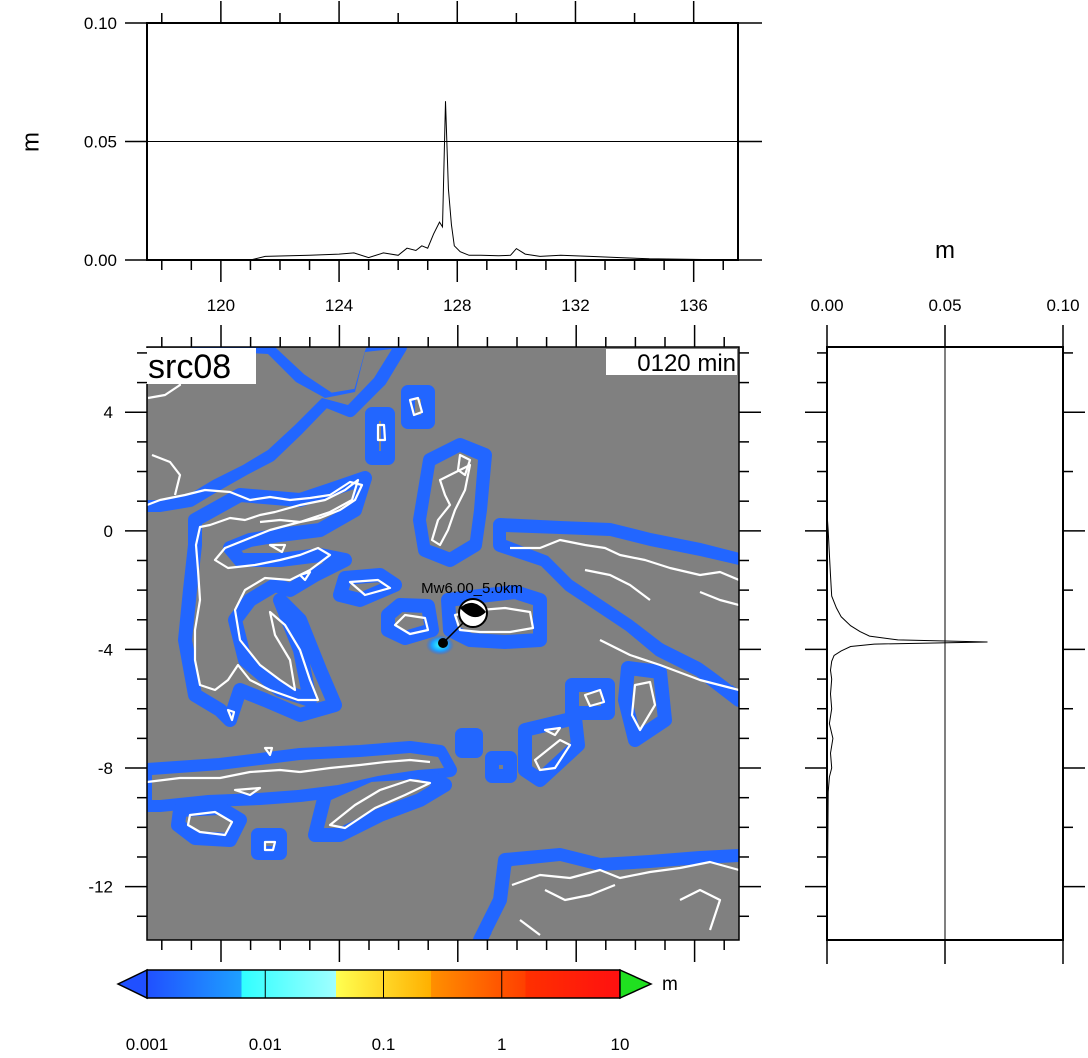  What do you see at coordinates (147, 1044) in the screenshot?
I see `colorbar-tick-label: 0.001` at bounding box center [147, 1044].